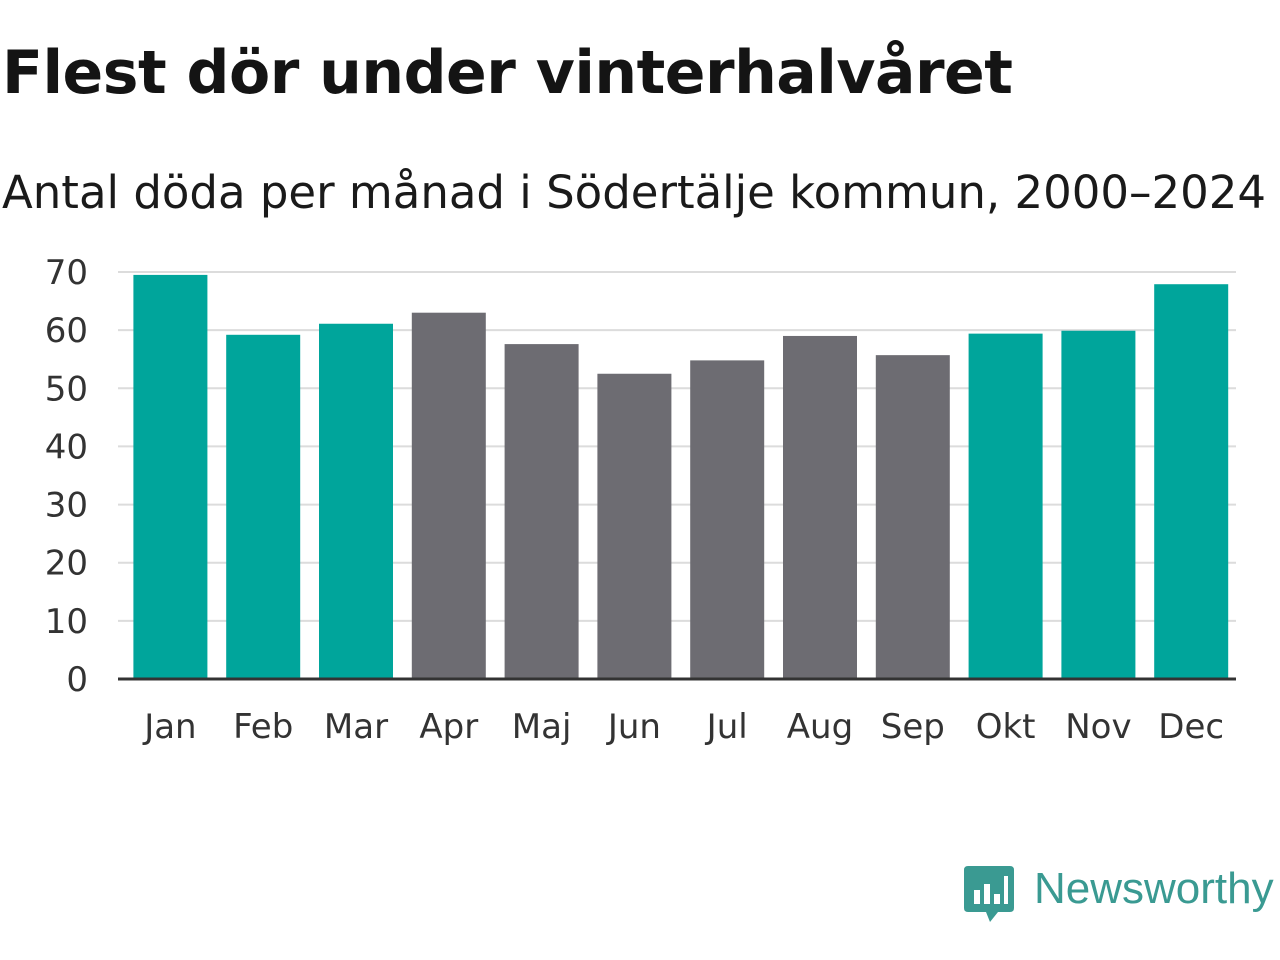 The height and width of the screenshot is (960, 1280). Describe the element at coordinates (1191, 481) in the screenshot. I see `bar-dec` at that location.